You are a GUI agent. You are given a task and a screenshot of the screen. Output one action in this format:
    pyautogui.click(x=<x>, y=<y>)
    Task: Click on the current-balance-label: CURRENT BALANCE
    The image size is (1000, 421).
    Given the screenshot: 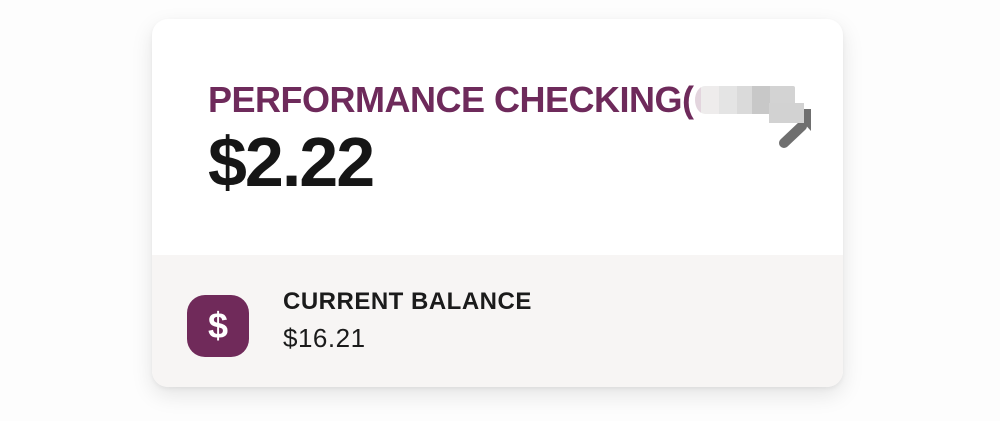 What is the action you would take?
    pyautogui.click(x=407, y=301)
    